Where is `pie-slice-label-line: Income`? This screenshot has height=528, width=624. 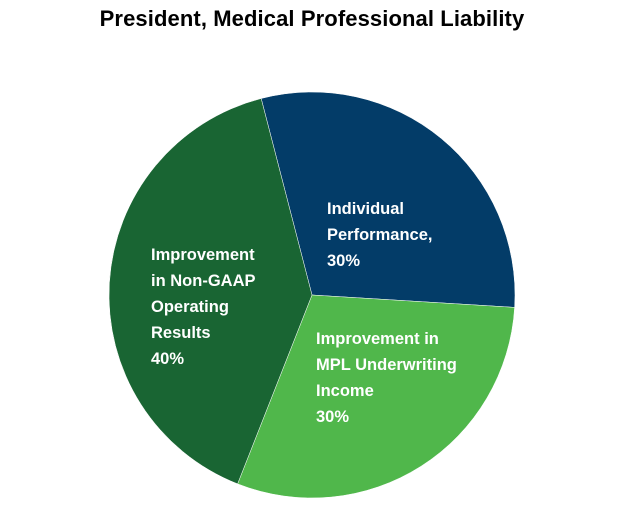 pie-slice-label-line: Income is located at coordinates (345, 391).